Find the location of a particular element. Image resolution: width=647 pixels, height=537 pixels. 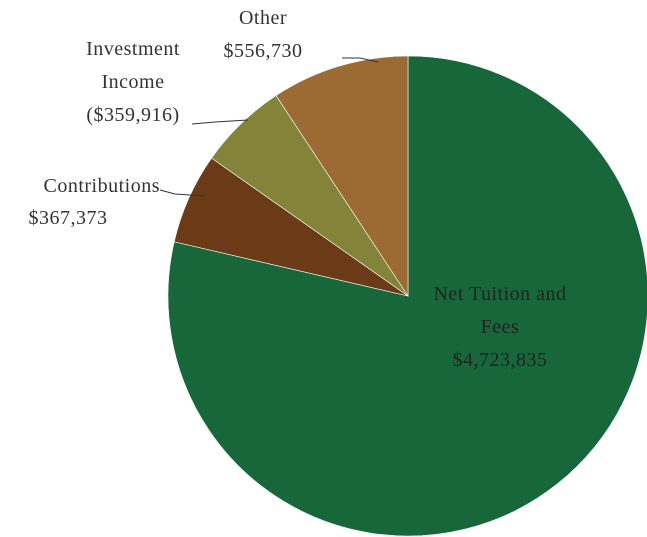

slice-label: $367,373 is located at coordinates (68, 218).